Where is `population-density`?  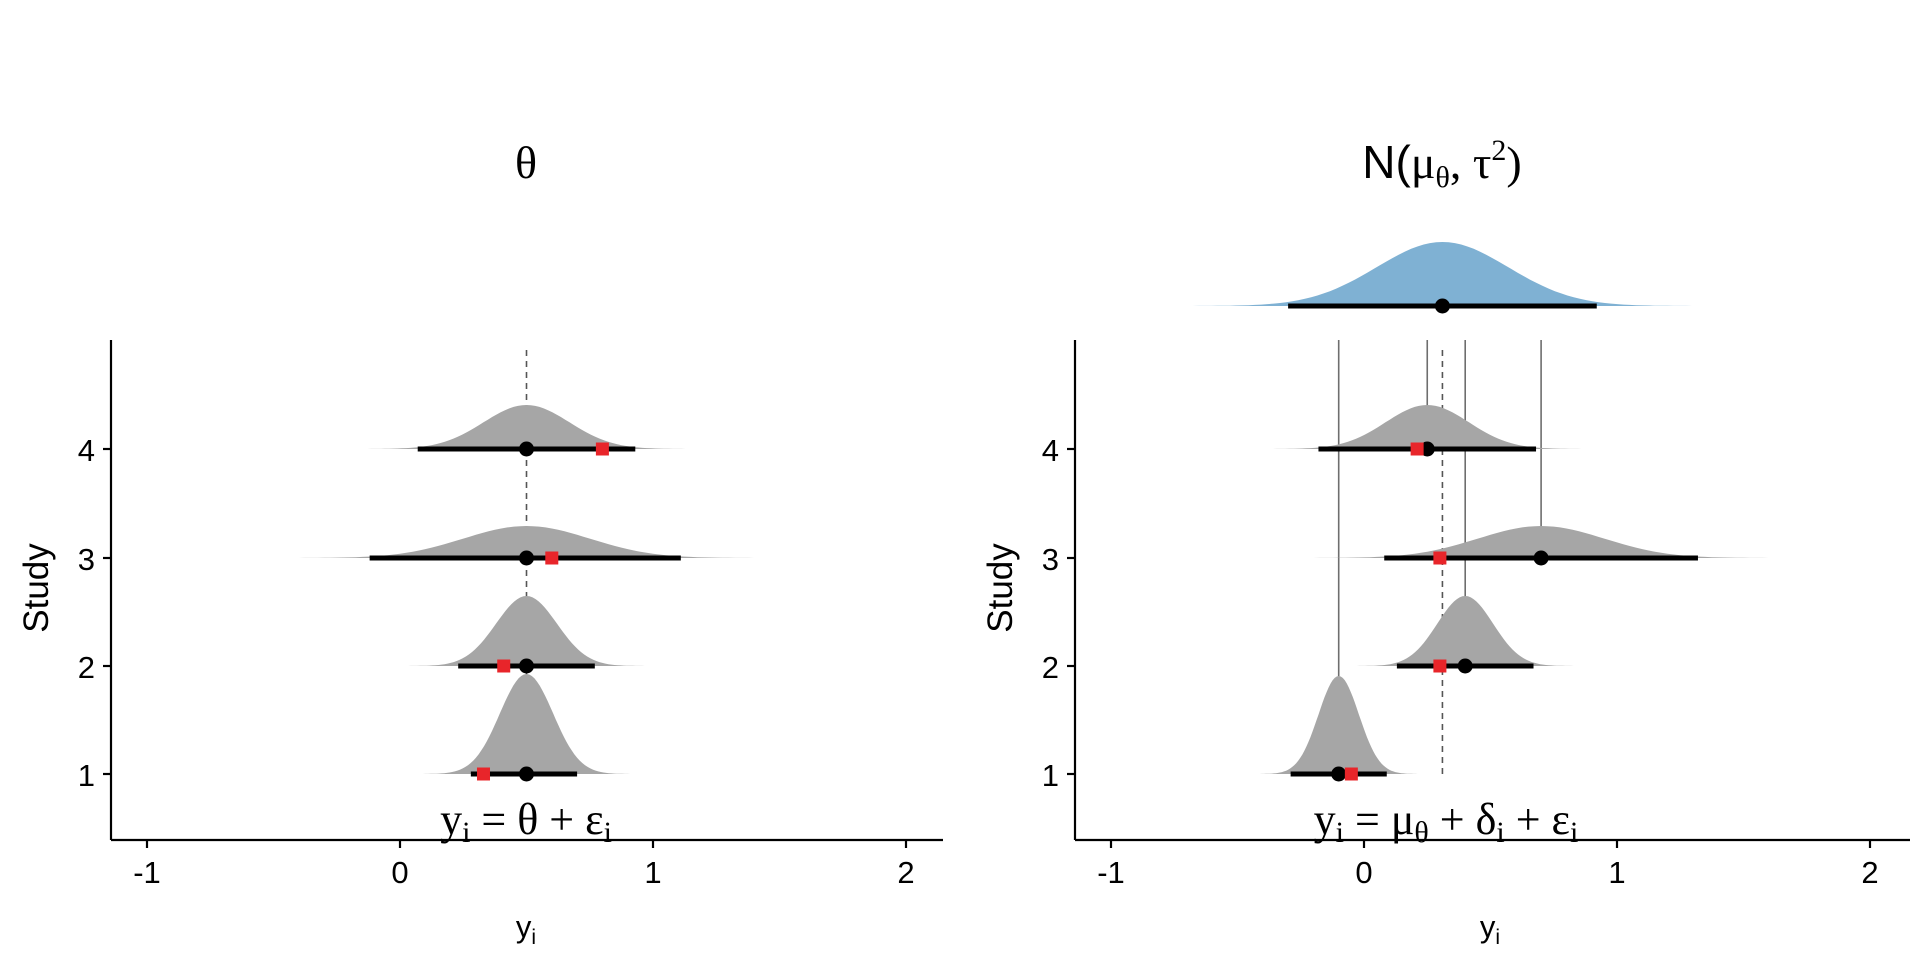 population-density is located at coordinates (1442, 274).